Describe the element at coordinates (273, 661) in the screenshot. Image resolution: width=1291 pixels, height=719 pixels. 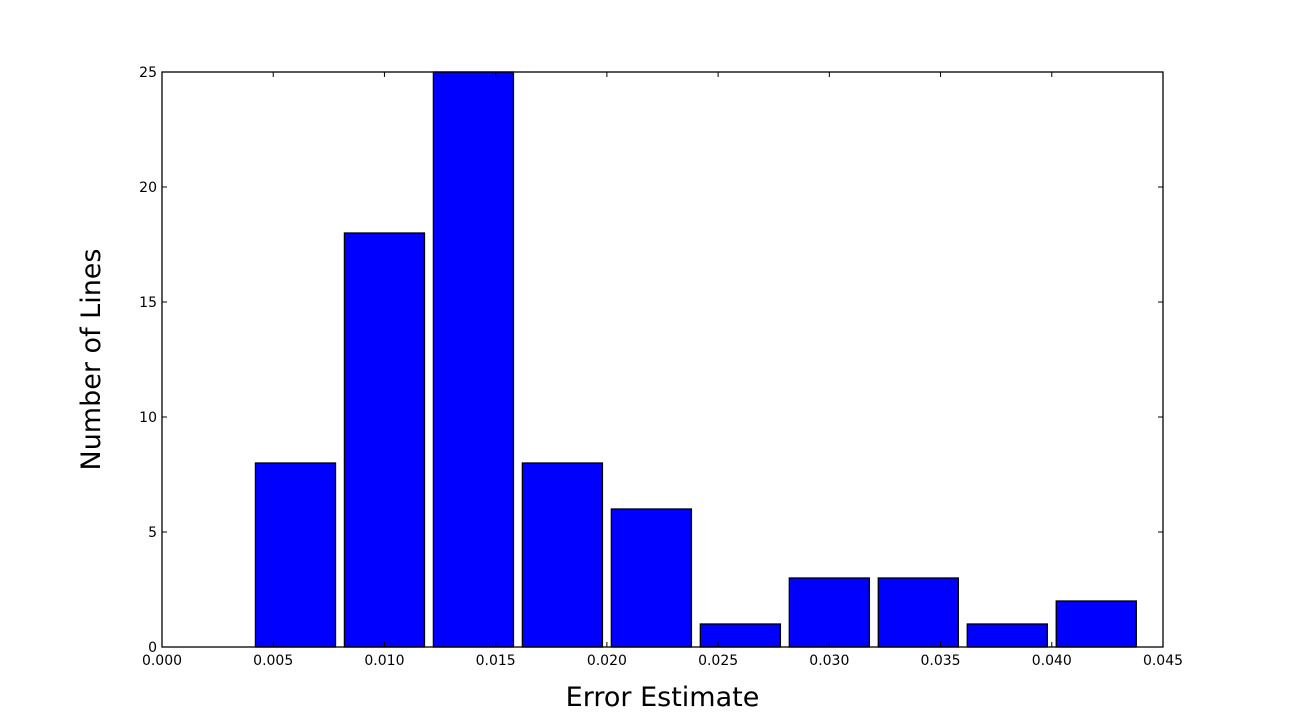
I see `x-tick-label-1: 0.005` at that location.